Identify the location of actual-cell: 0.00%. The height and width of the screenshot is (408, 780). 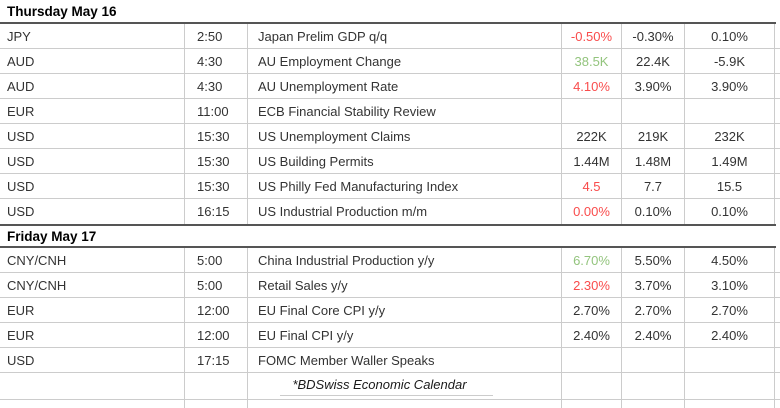
(592, 211).